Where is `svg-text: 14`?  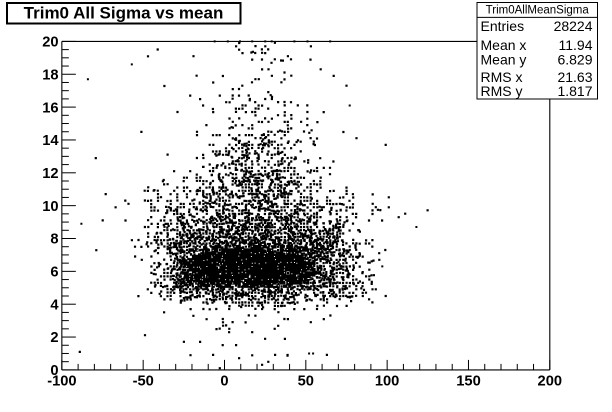 svg-text: 14 is located at coordinates (50, 141).